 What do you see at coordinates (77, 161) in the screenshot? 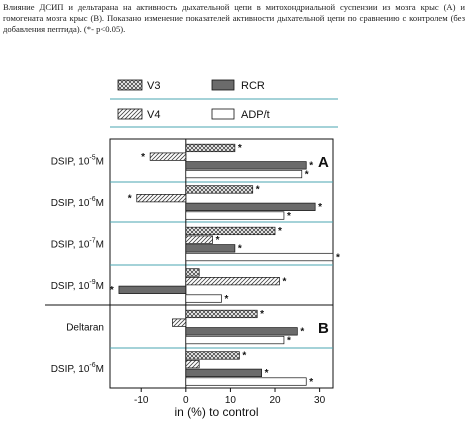
I see `group-label: DSIP, 10-5M` at bounding box center [77, 161].